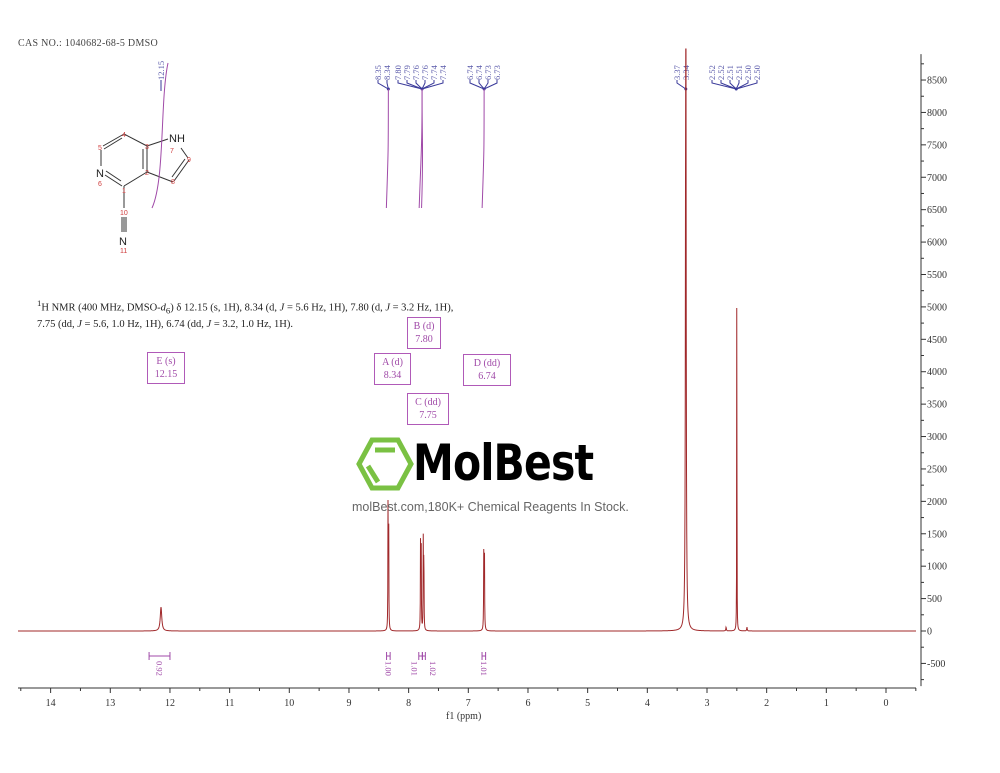  I want to click on integral-value: 1.00, so click(388, 668).